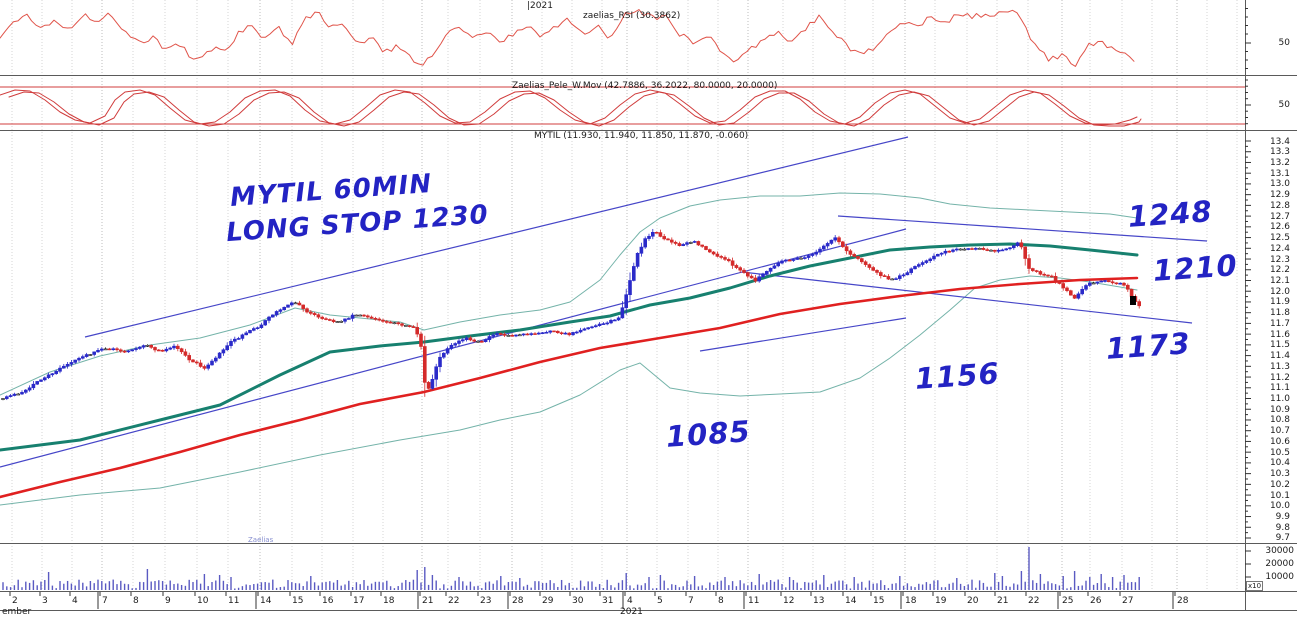  I want to click on volume-bars, so click(571, 568).